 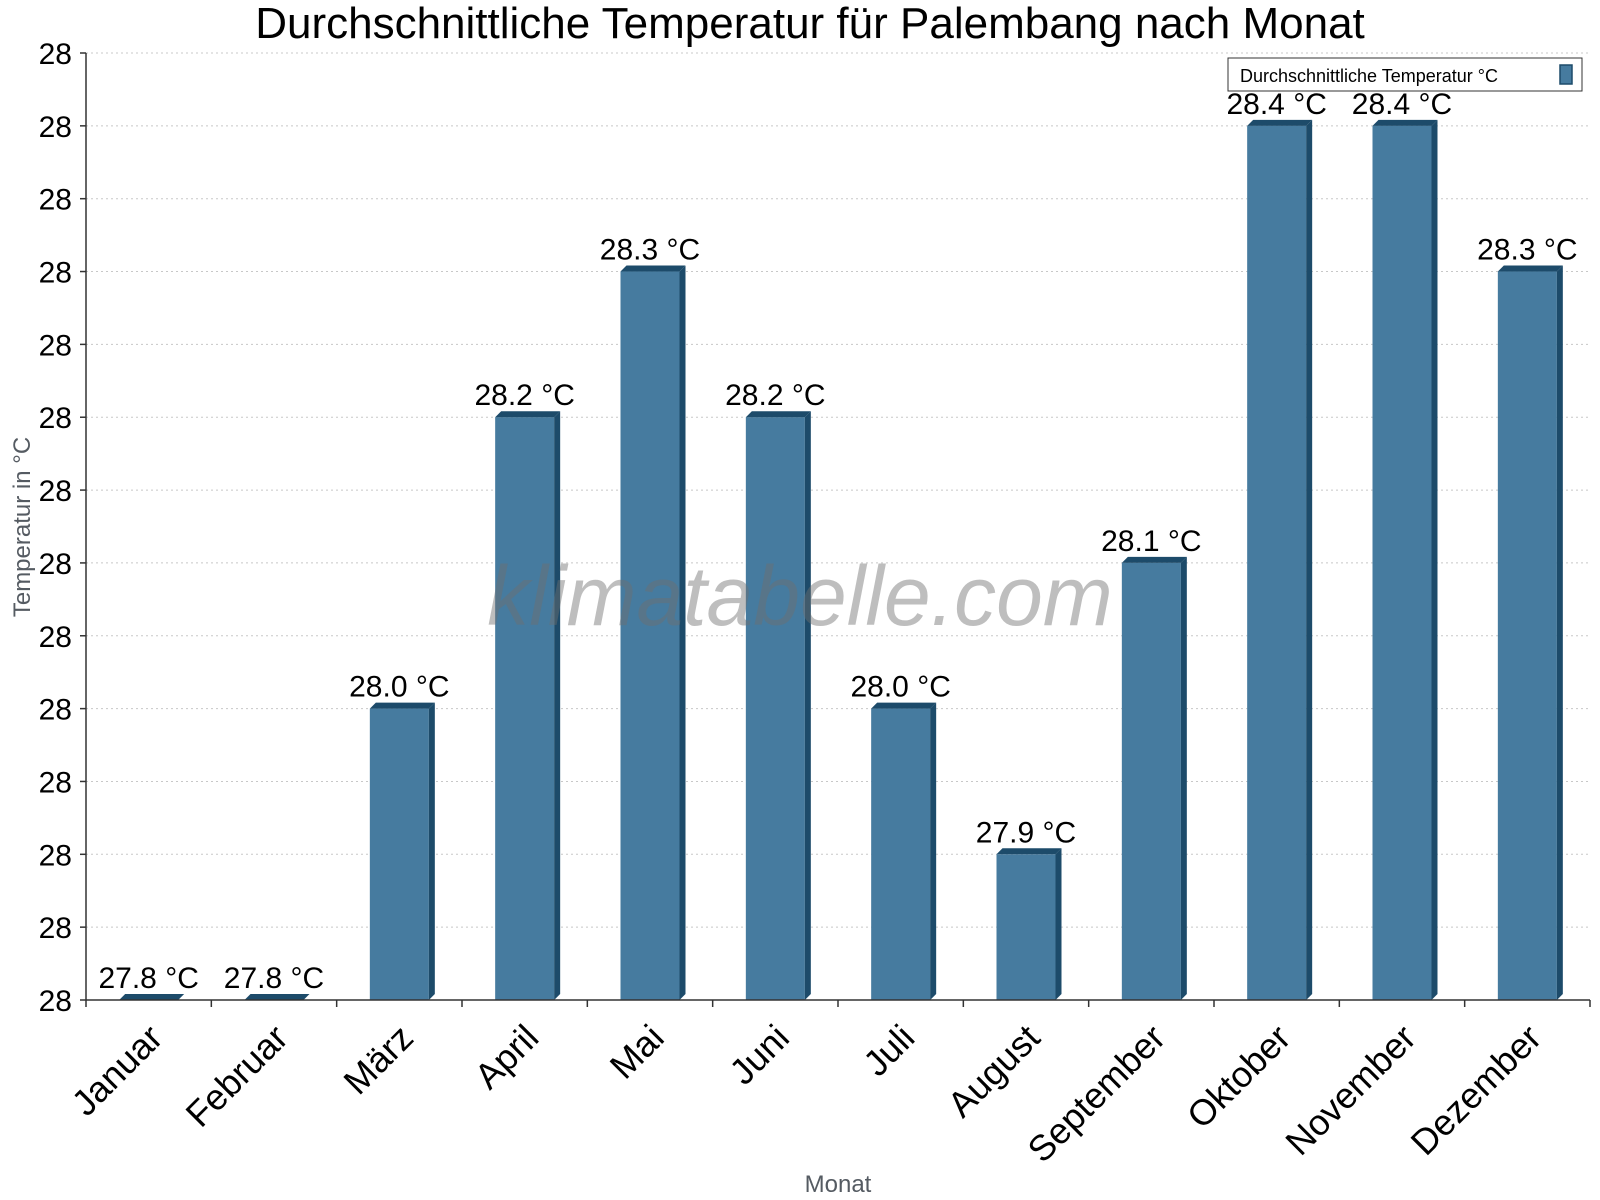 I want to click on bar-juli, so click(x=904, y=851).